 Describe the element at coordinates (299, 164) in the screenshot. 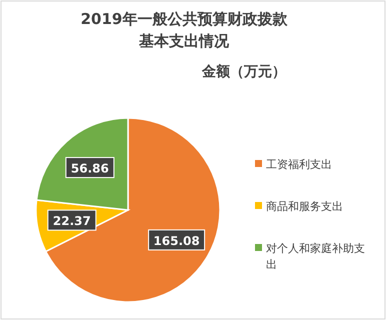

I see `legend-label: 工资福利支出` at that location.